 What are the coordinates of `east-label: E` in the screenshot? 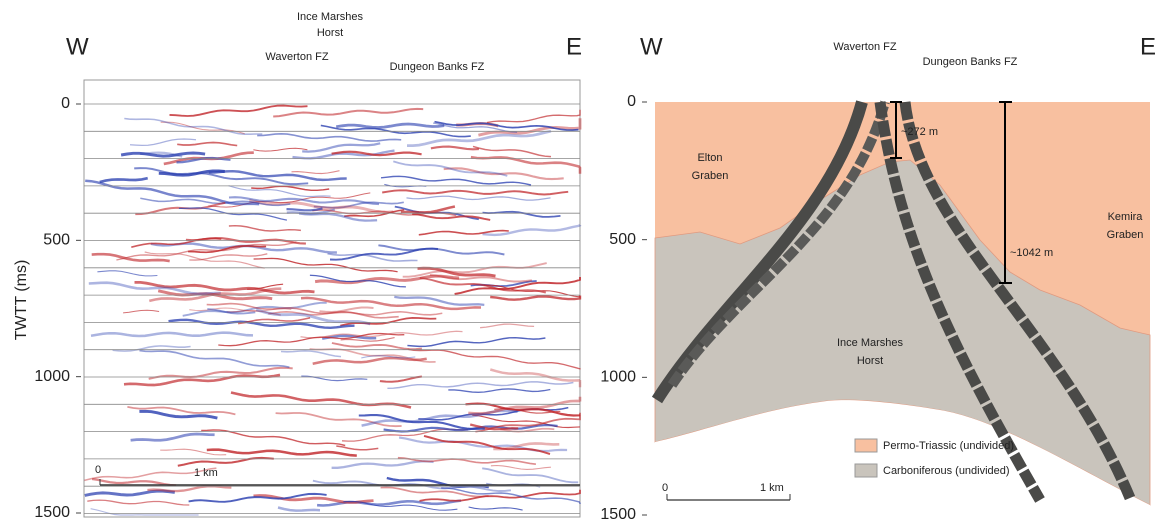 It's located at (1148, 46).